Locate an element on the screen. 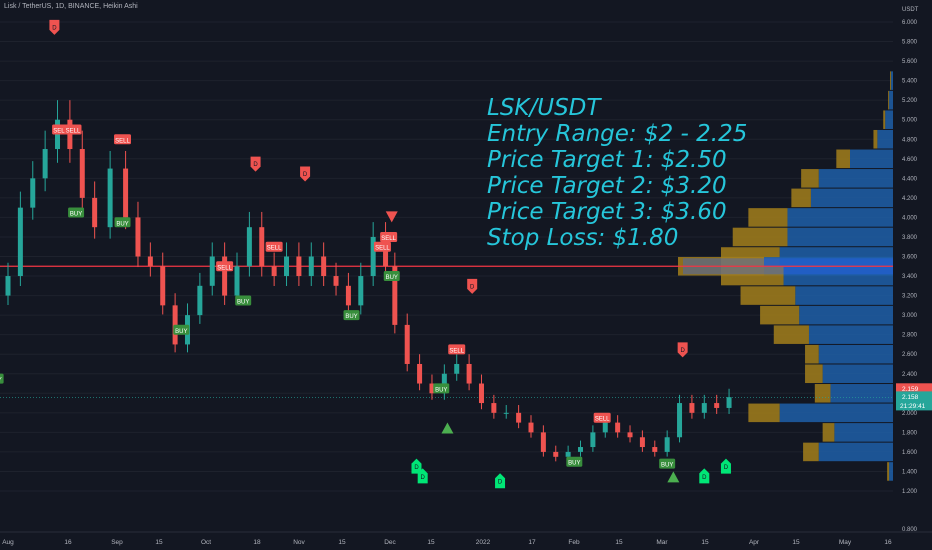 The height and width of the screenshot is (550, 932). y-tick-label: 3.400 is located at coordinates (910, 277).